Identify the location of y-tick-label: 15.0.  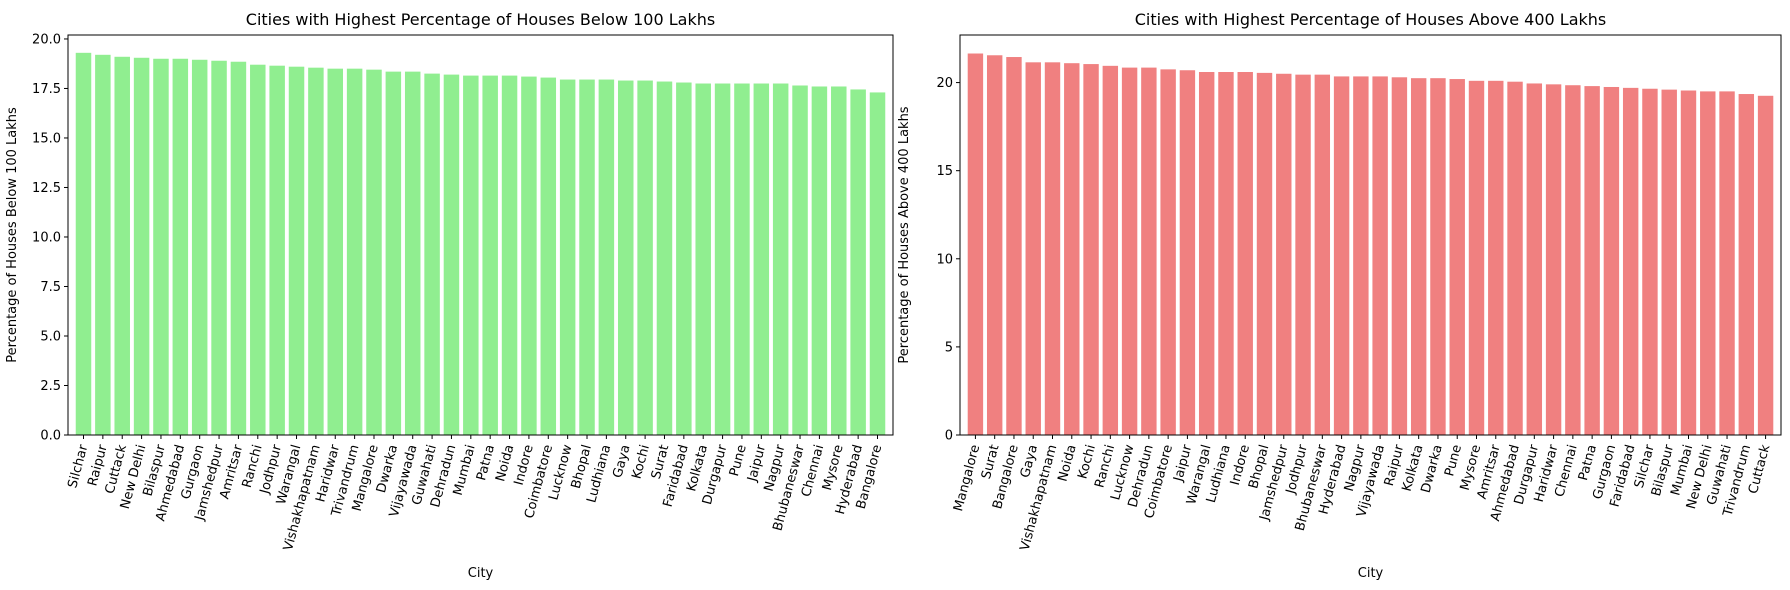
(46, 138).